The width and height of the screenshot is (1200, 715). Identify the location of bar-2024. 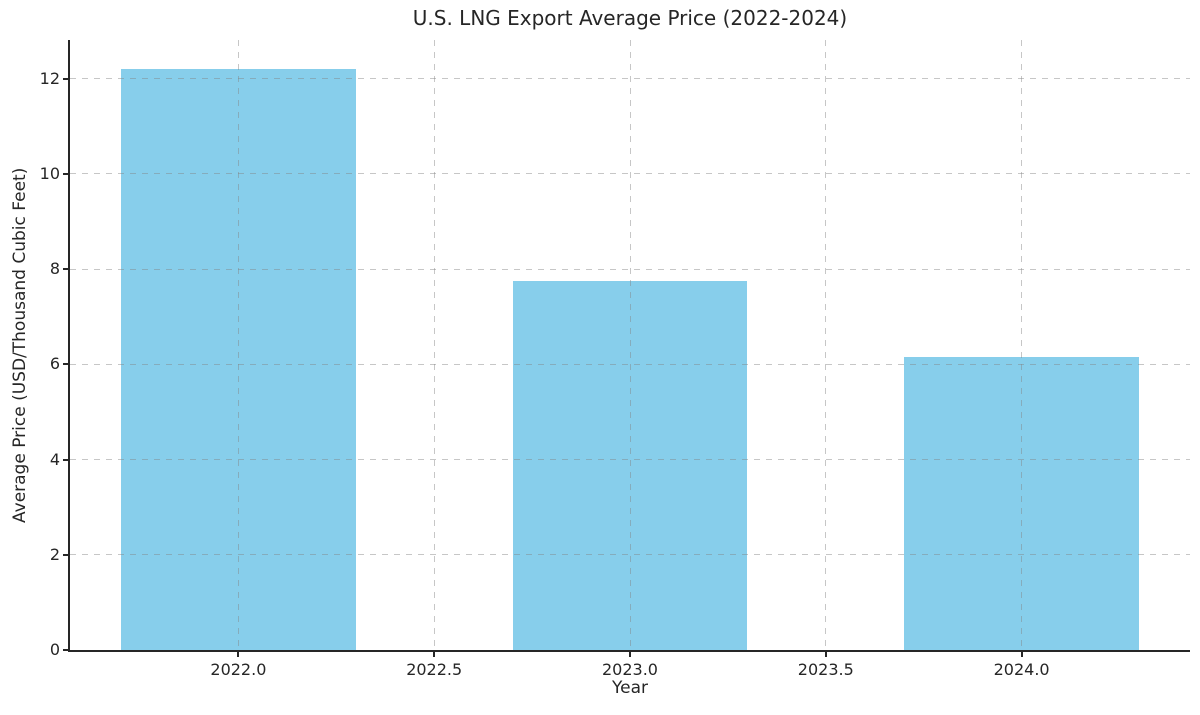
(1022, 503).